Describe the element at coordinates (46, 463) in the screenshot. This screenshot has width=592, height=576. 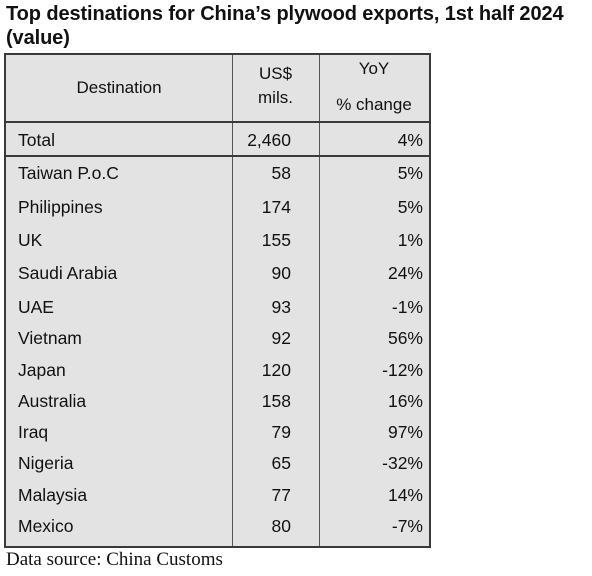
I see `row-destination: Nigeria` at that location.